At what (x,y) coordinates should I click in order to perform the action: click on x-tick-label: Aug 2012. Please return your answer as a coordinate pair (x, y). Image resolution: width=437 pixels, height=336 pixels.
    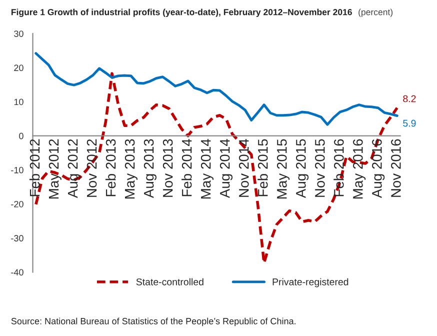
    Looking at the image, I should click on (74, 168).